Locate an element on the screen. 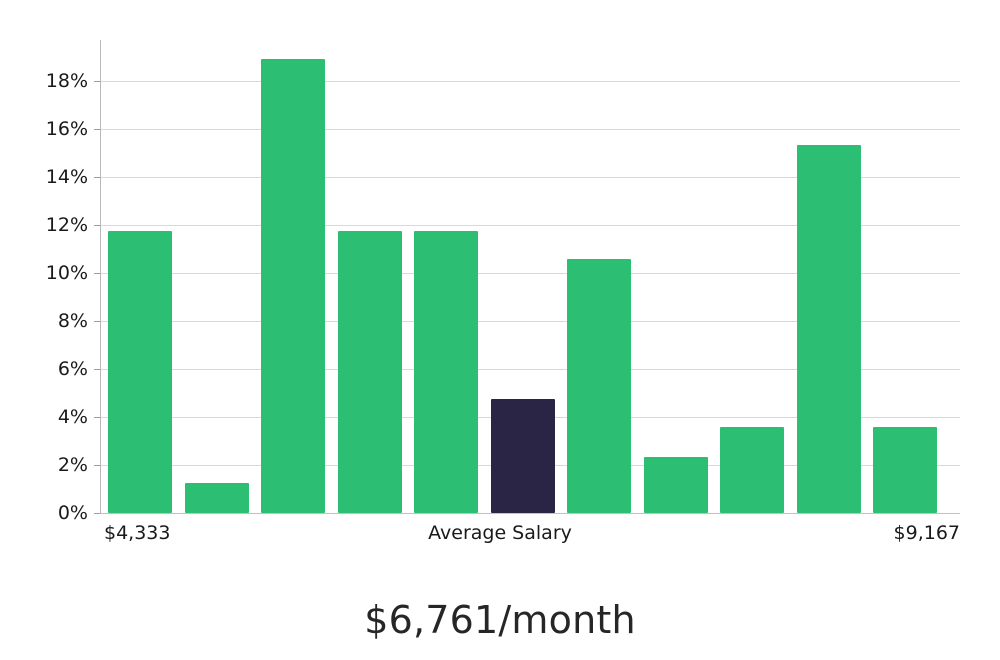 The width and height of the screenshot is (1000, 660). x-axis-min-label: $4,333 is located at coordinates (137, 533).